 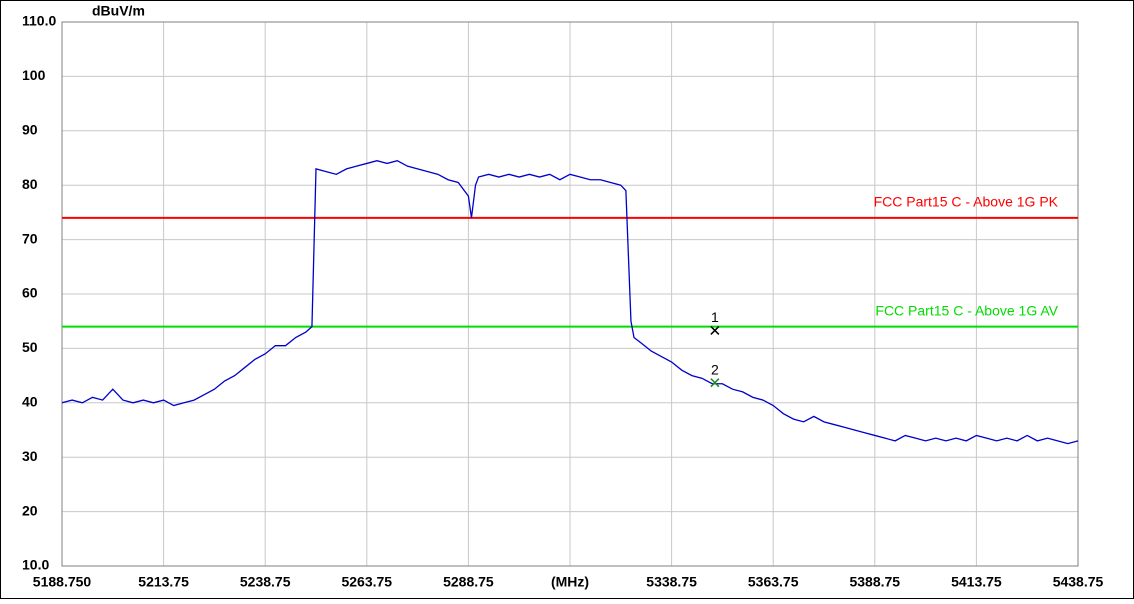 I want to click on y-tick-label: 70, so click(x=30, y=238).